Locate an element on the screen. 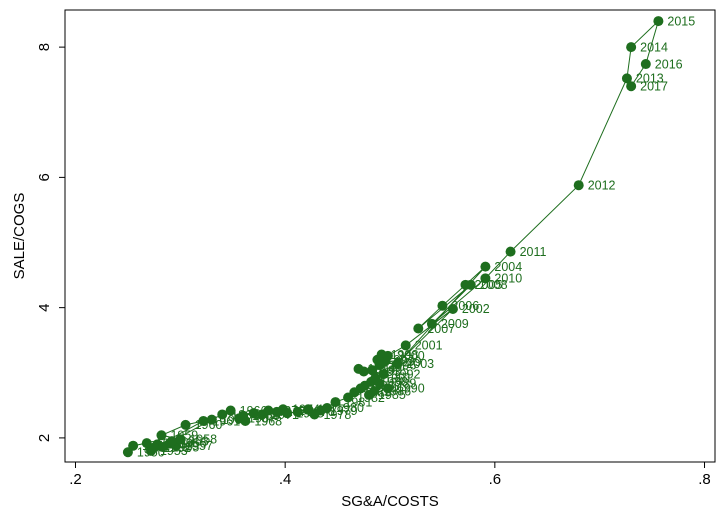 The image size is (720, 512). point-label: 1959 is located at coordinates (184, 436).